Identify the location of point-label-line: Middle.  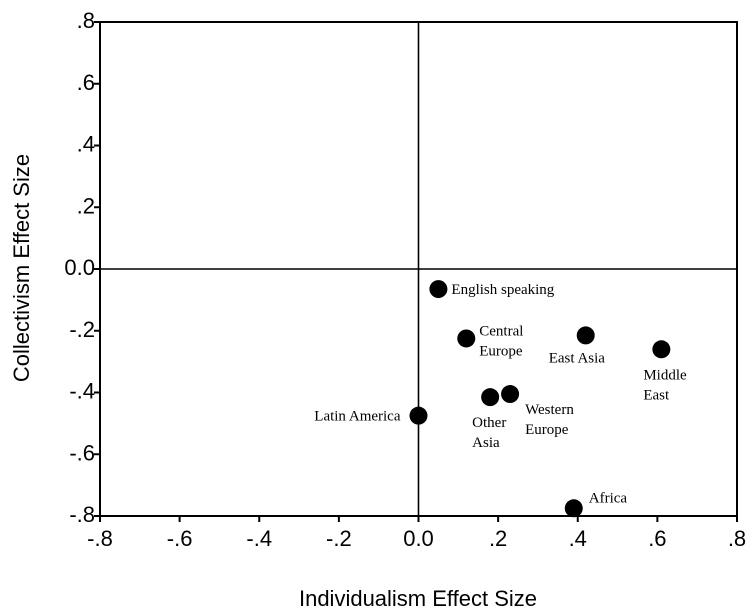
(665, 375).